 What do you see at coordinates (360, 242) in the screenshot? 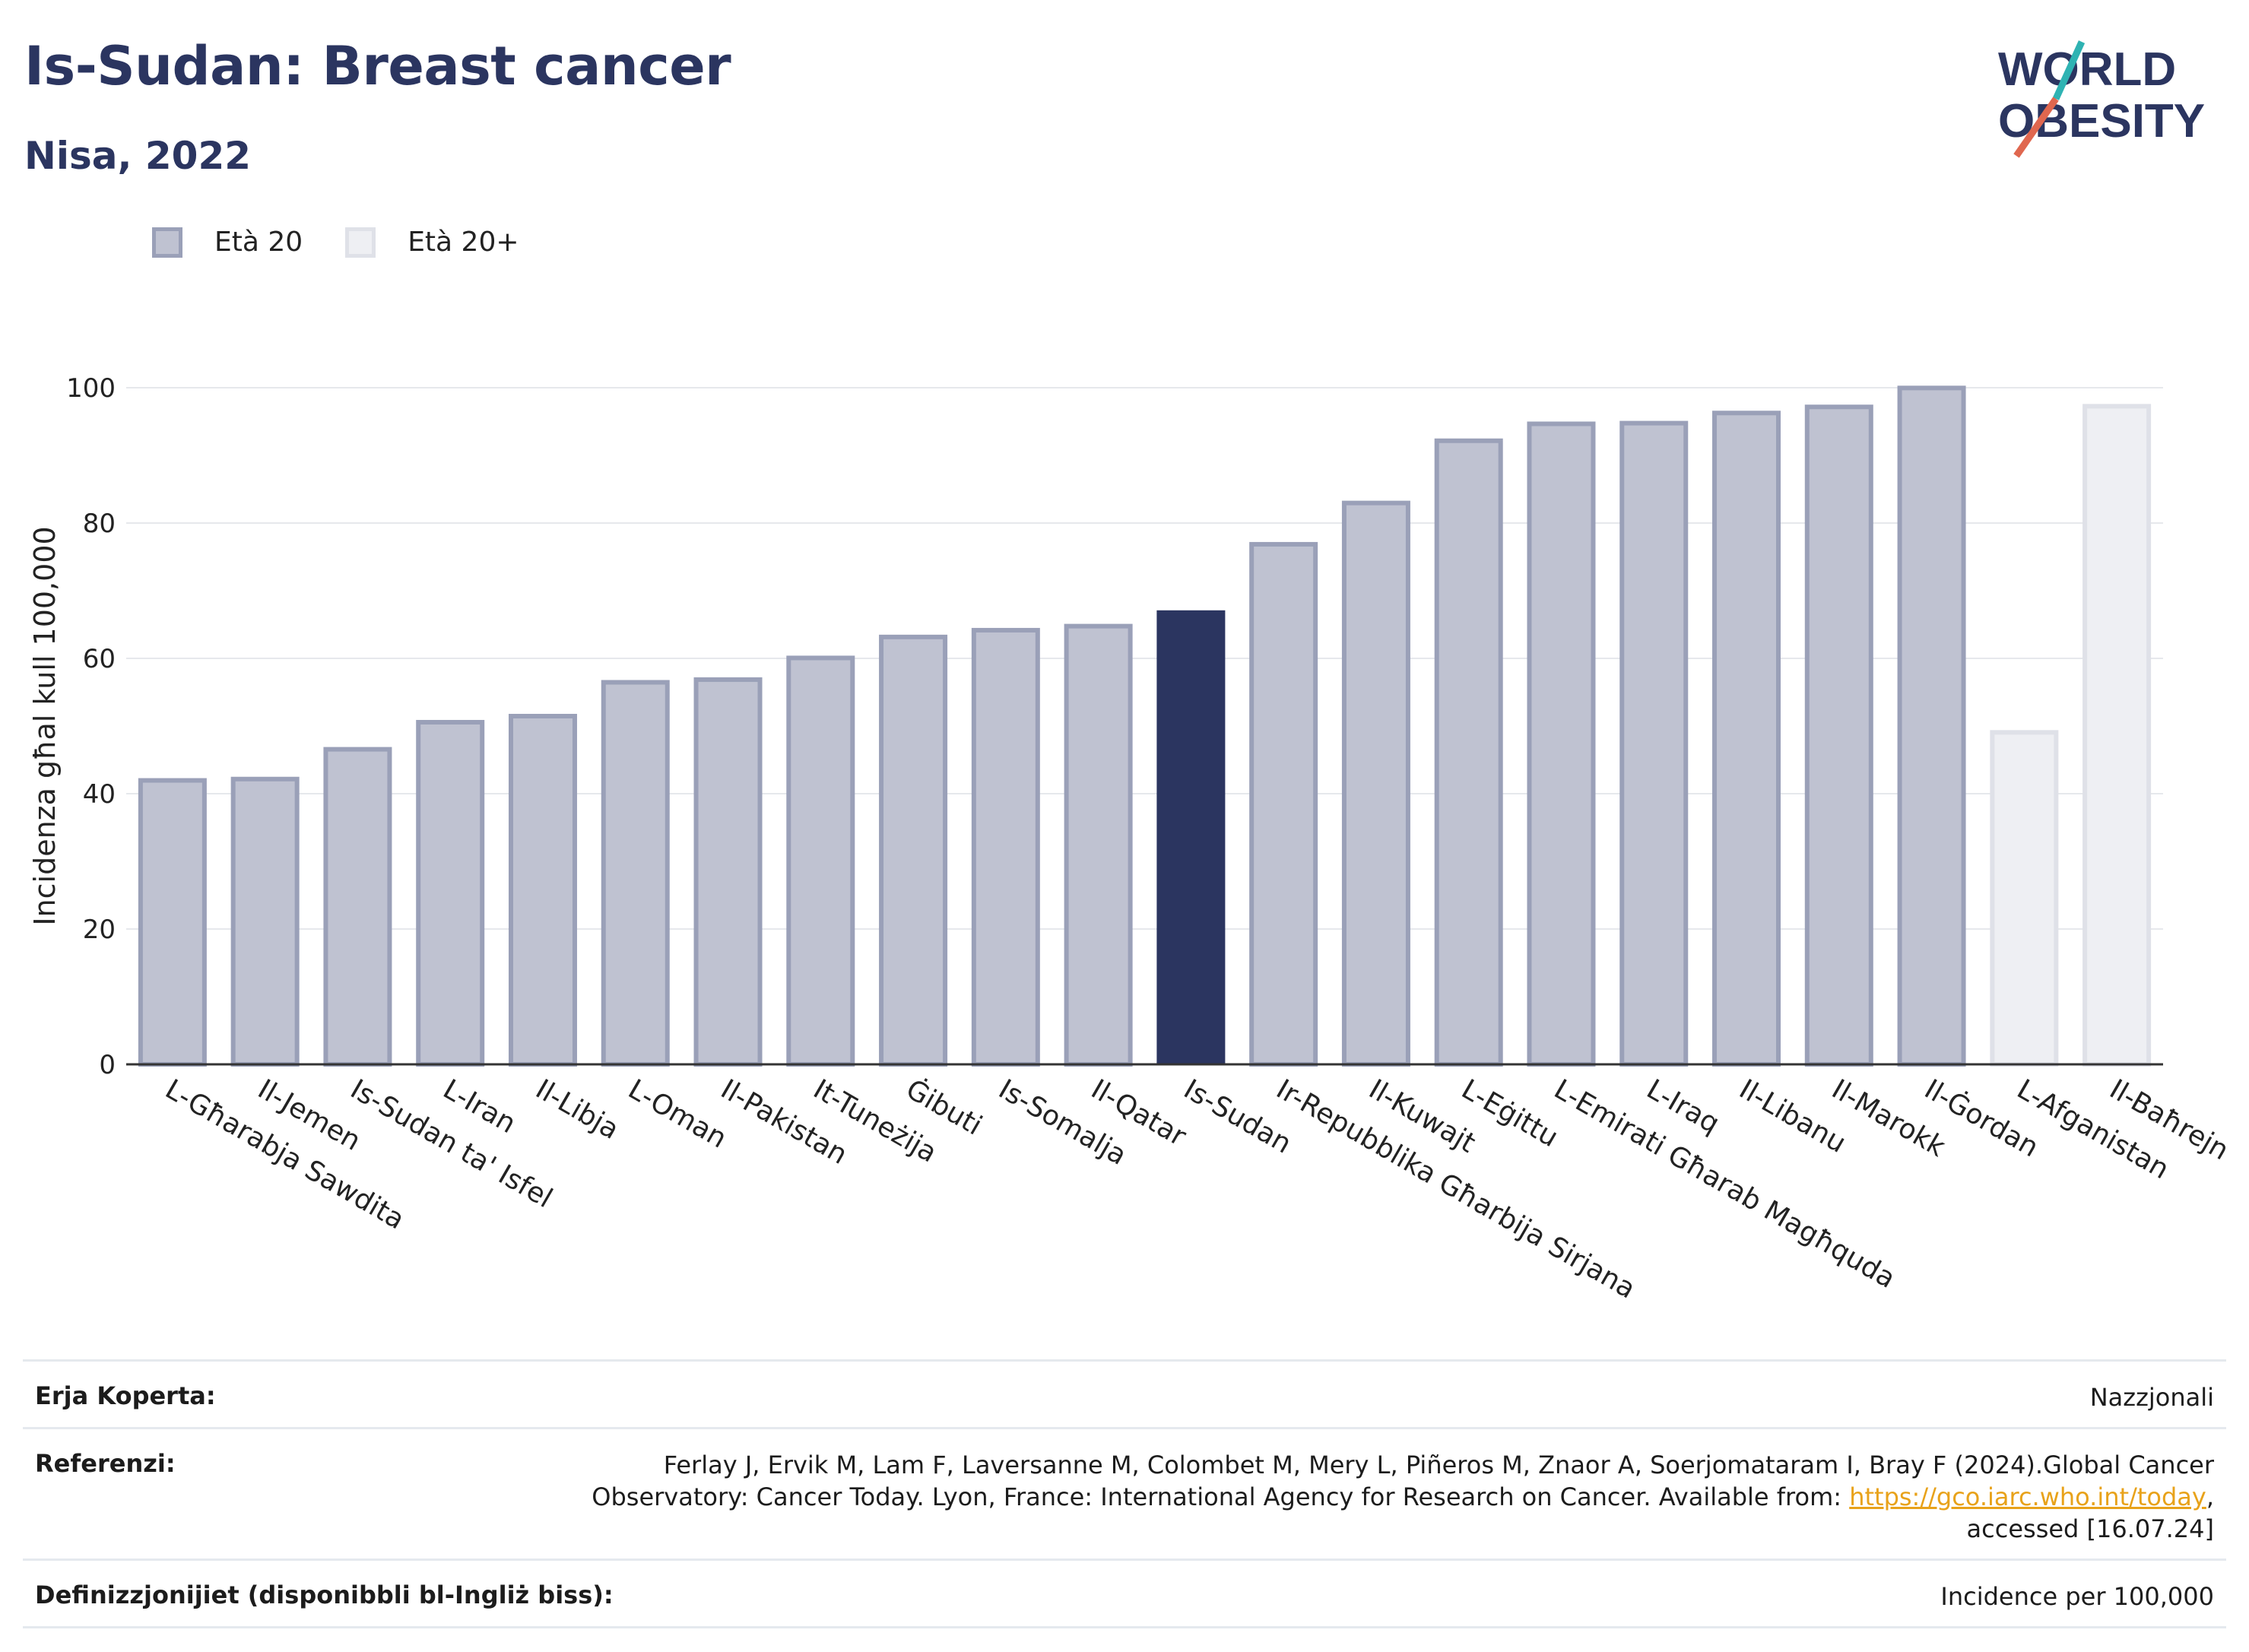
I see `legend-swatch-age-20-plus` at bounding box center [360, 242].